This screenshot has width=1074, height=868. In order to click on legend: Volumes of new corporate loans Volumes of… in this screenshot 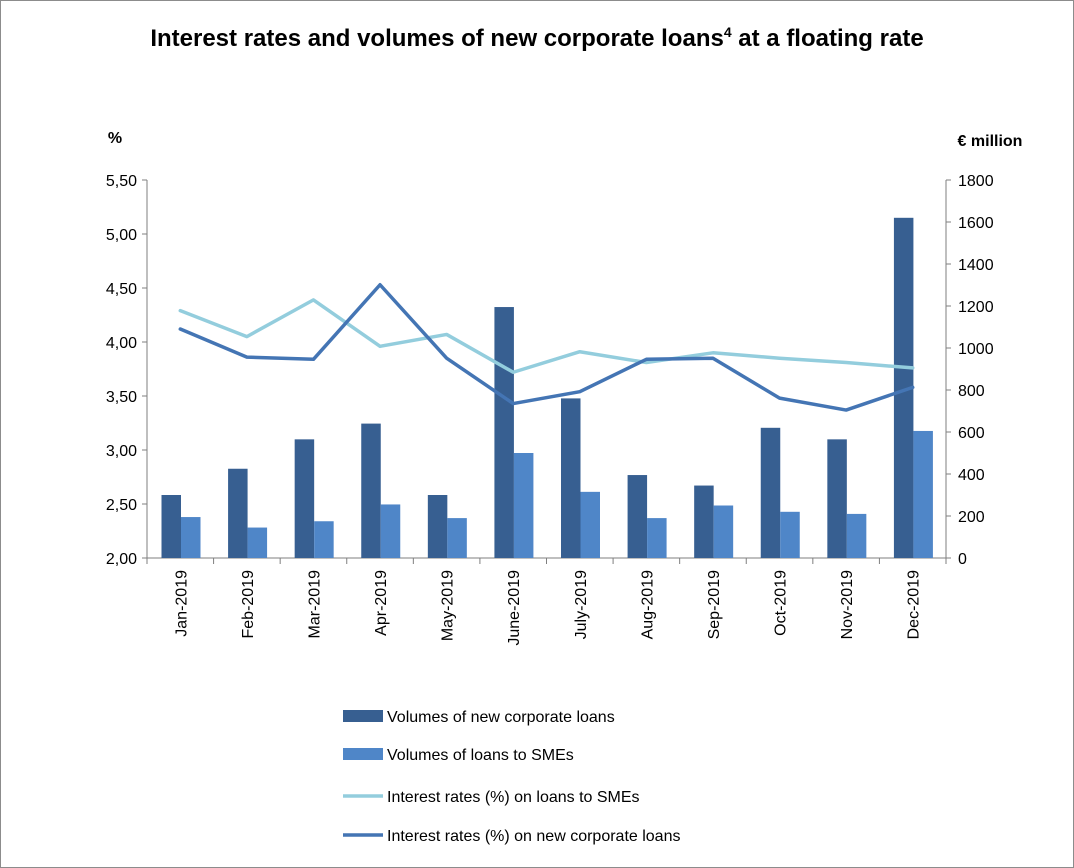, I will do `click(511, 777)`.